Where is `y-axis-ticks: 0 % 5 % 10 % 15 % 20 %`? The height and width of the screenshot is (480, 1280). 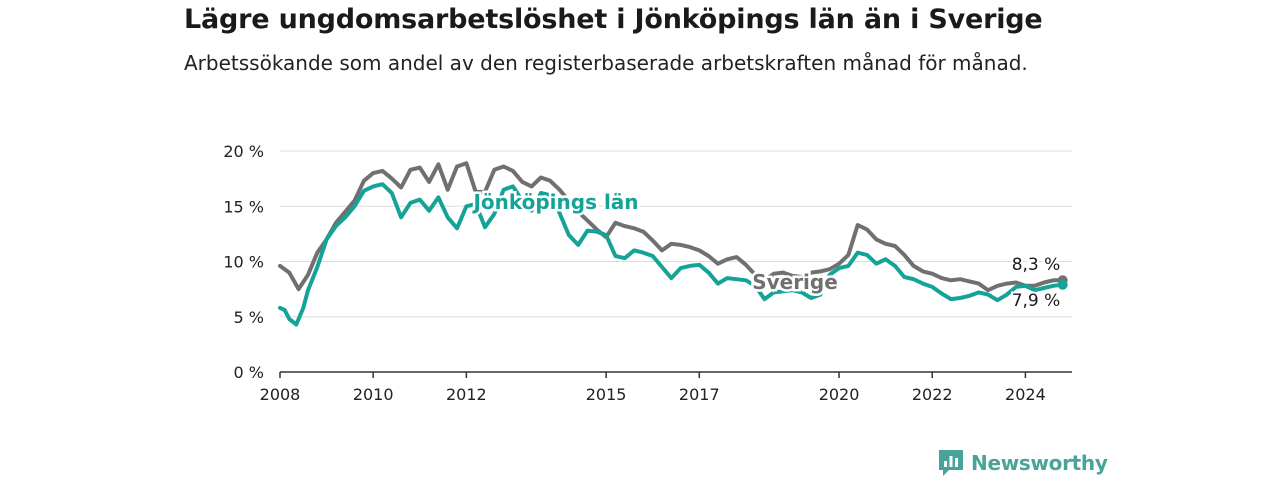 y-axis-ticks: 0 % 5 % 10 % 15 % 20 % is located at coordinates (243, 262).